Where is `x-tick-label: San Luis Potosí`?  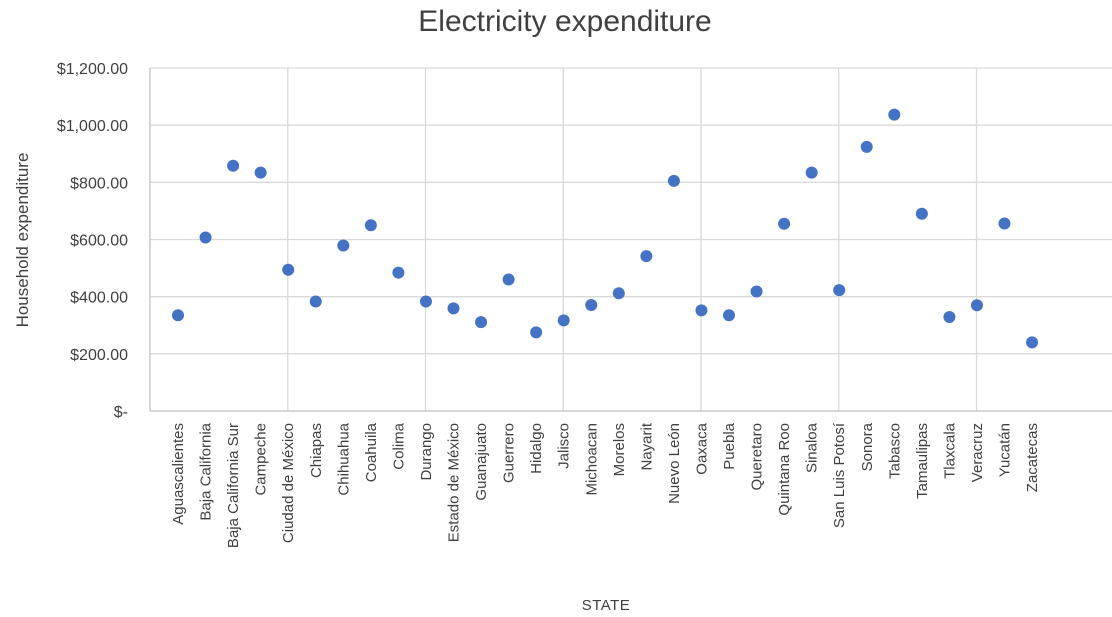 x-tick-label: San Luis Potosí is located at coordinates (839, 475).